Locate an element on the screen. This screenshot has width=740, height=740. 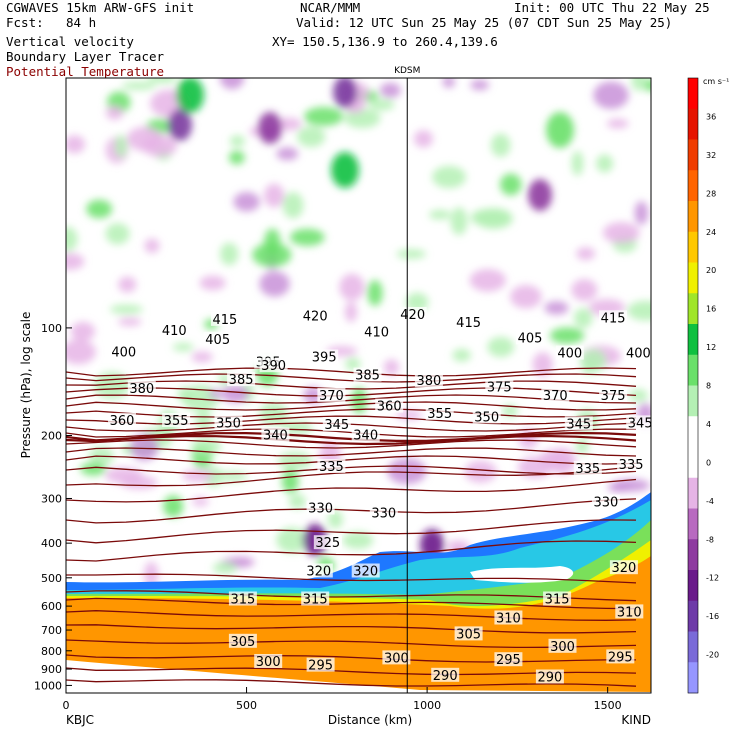
y-tick-label: 300 is located at coordinates (51, 498).